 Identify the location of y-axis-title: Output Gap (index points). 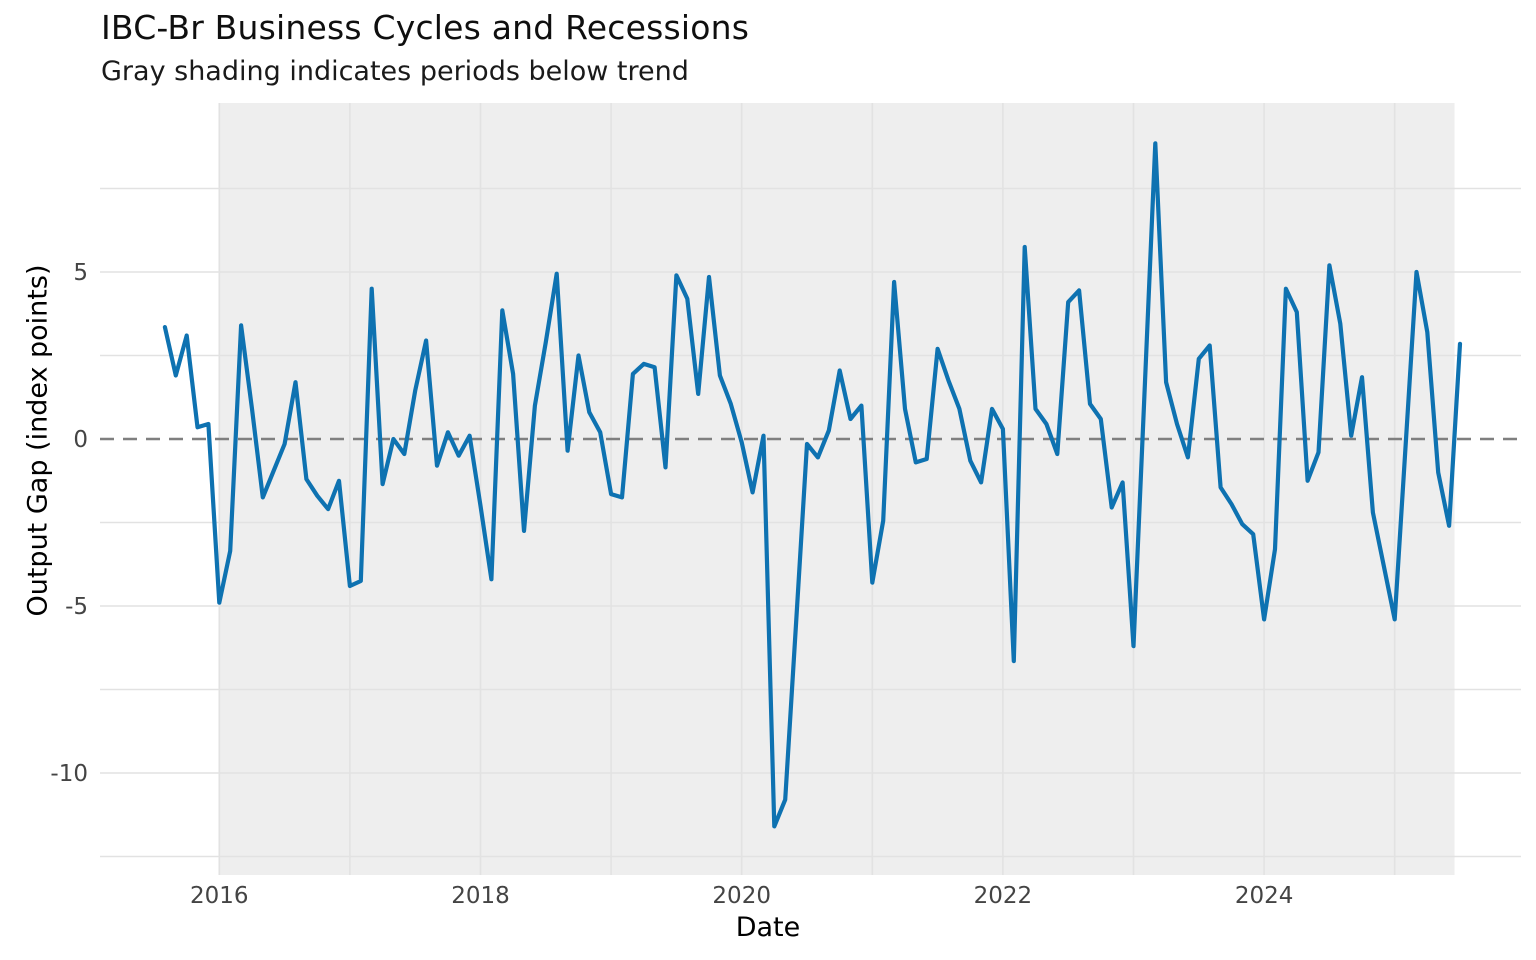
(38, 440).